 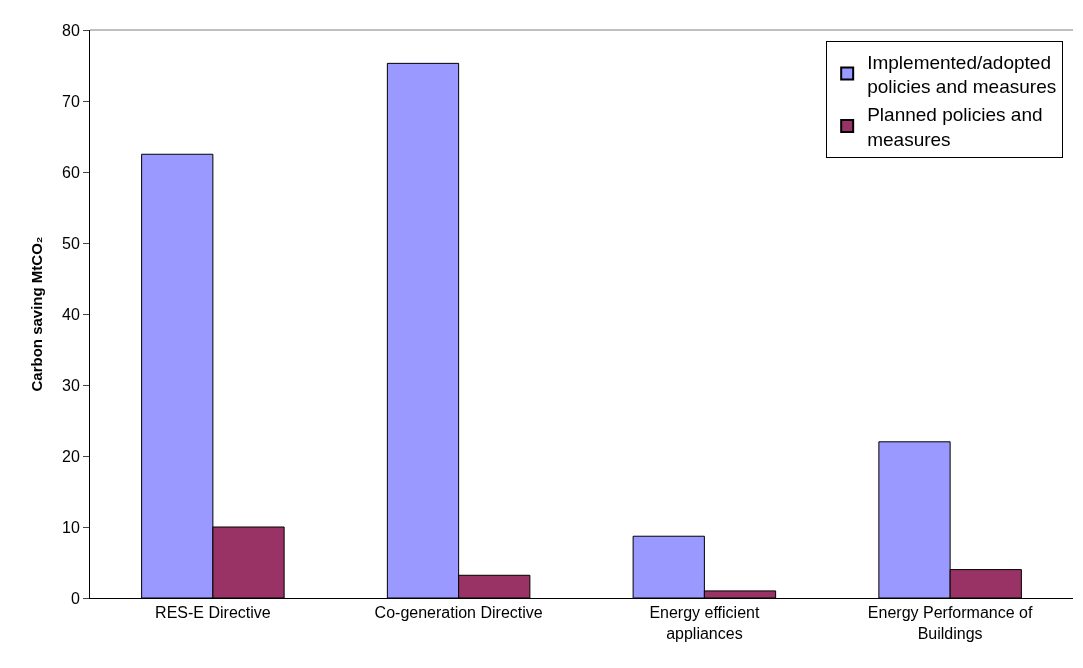 I want to click on y-tick-label: 10, so click(x=71, y=527).